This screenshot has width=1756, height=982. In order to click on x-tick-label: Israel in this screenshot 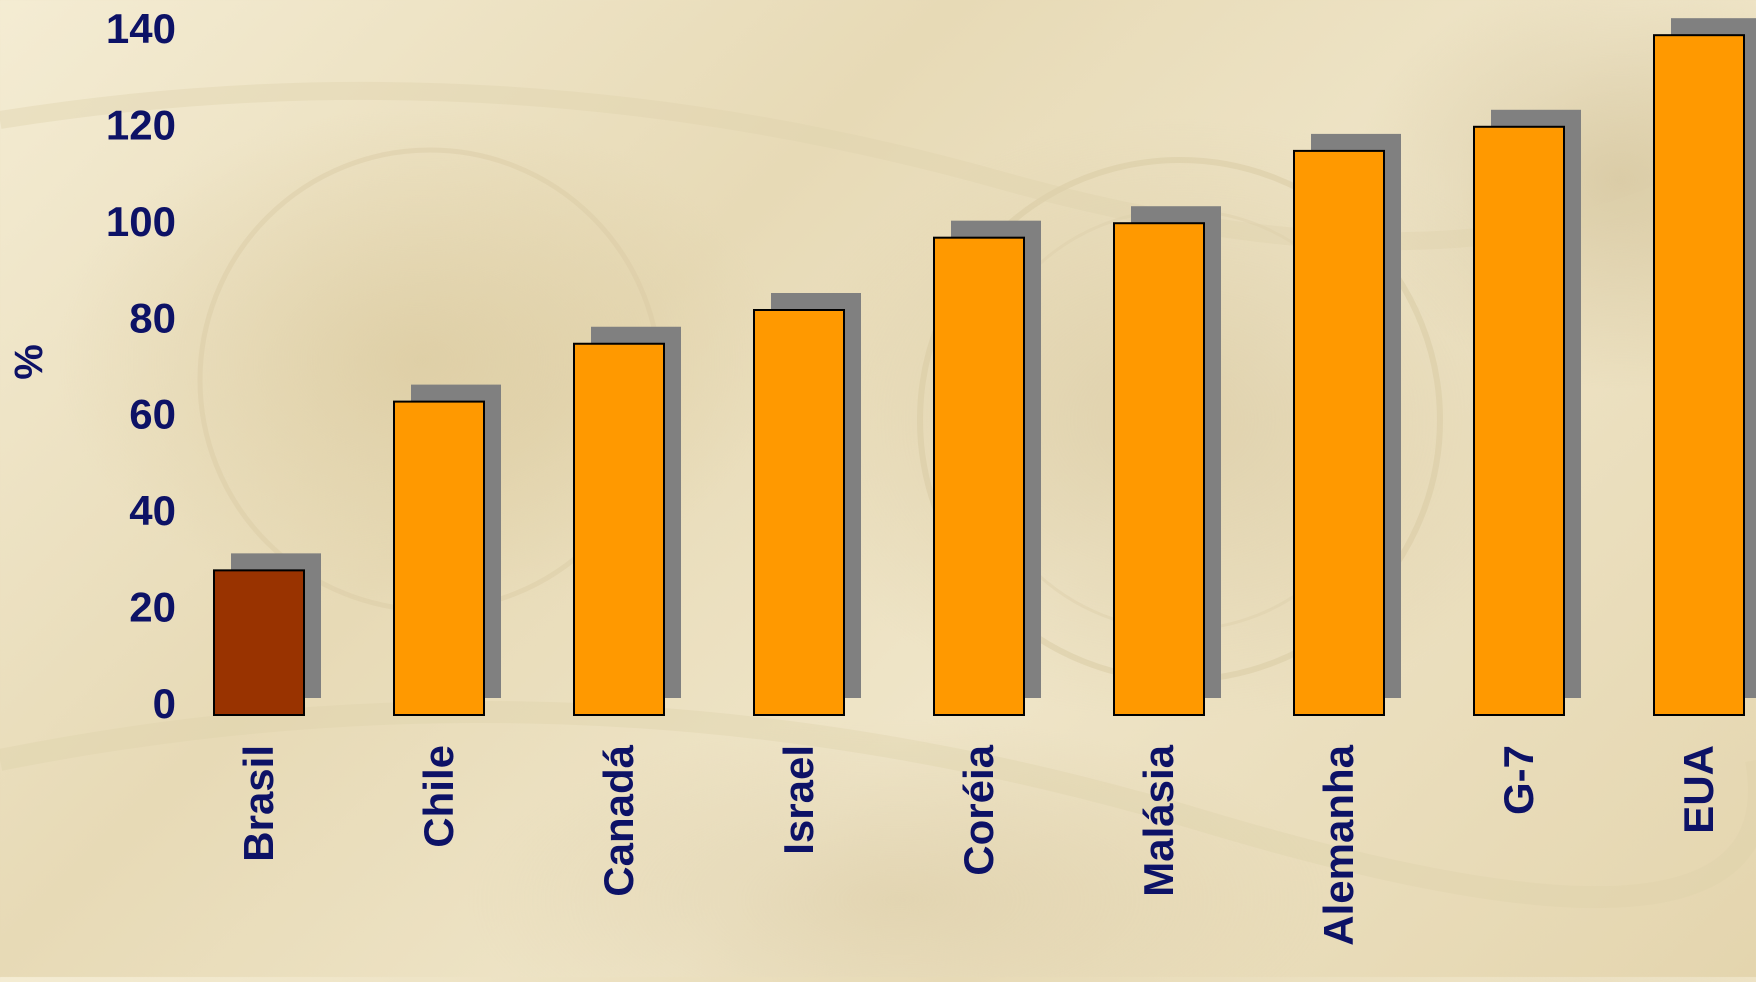, I will do `click(798, 800)`.